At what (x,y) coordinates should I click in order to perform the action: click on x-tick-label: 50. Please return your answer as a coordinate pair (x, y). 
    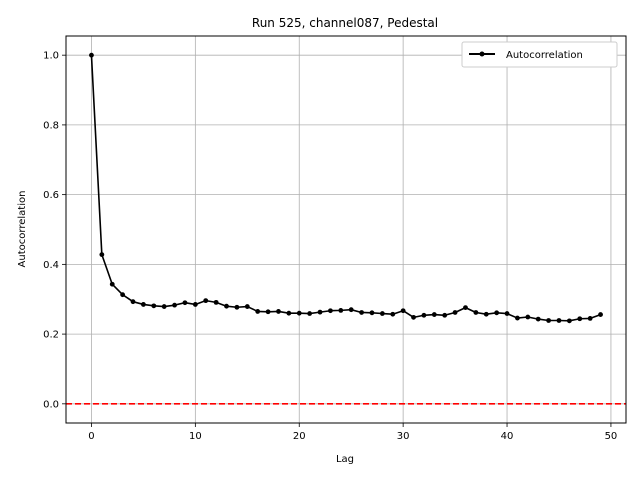
    Looking at the image, I should click on (611, 436).